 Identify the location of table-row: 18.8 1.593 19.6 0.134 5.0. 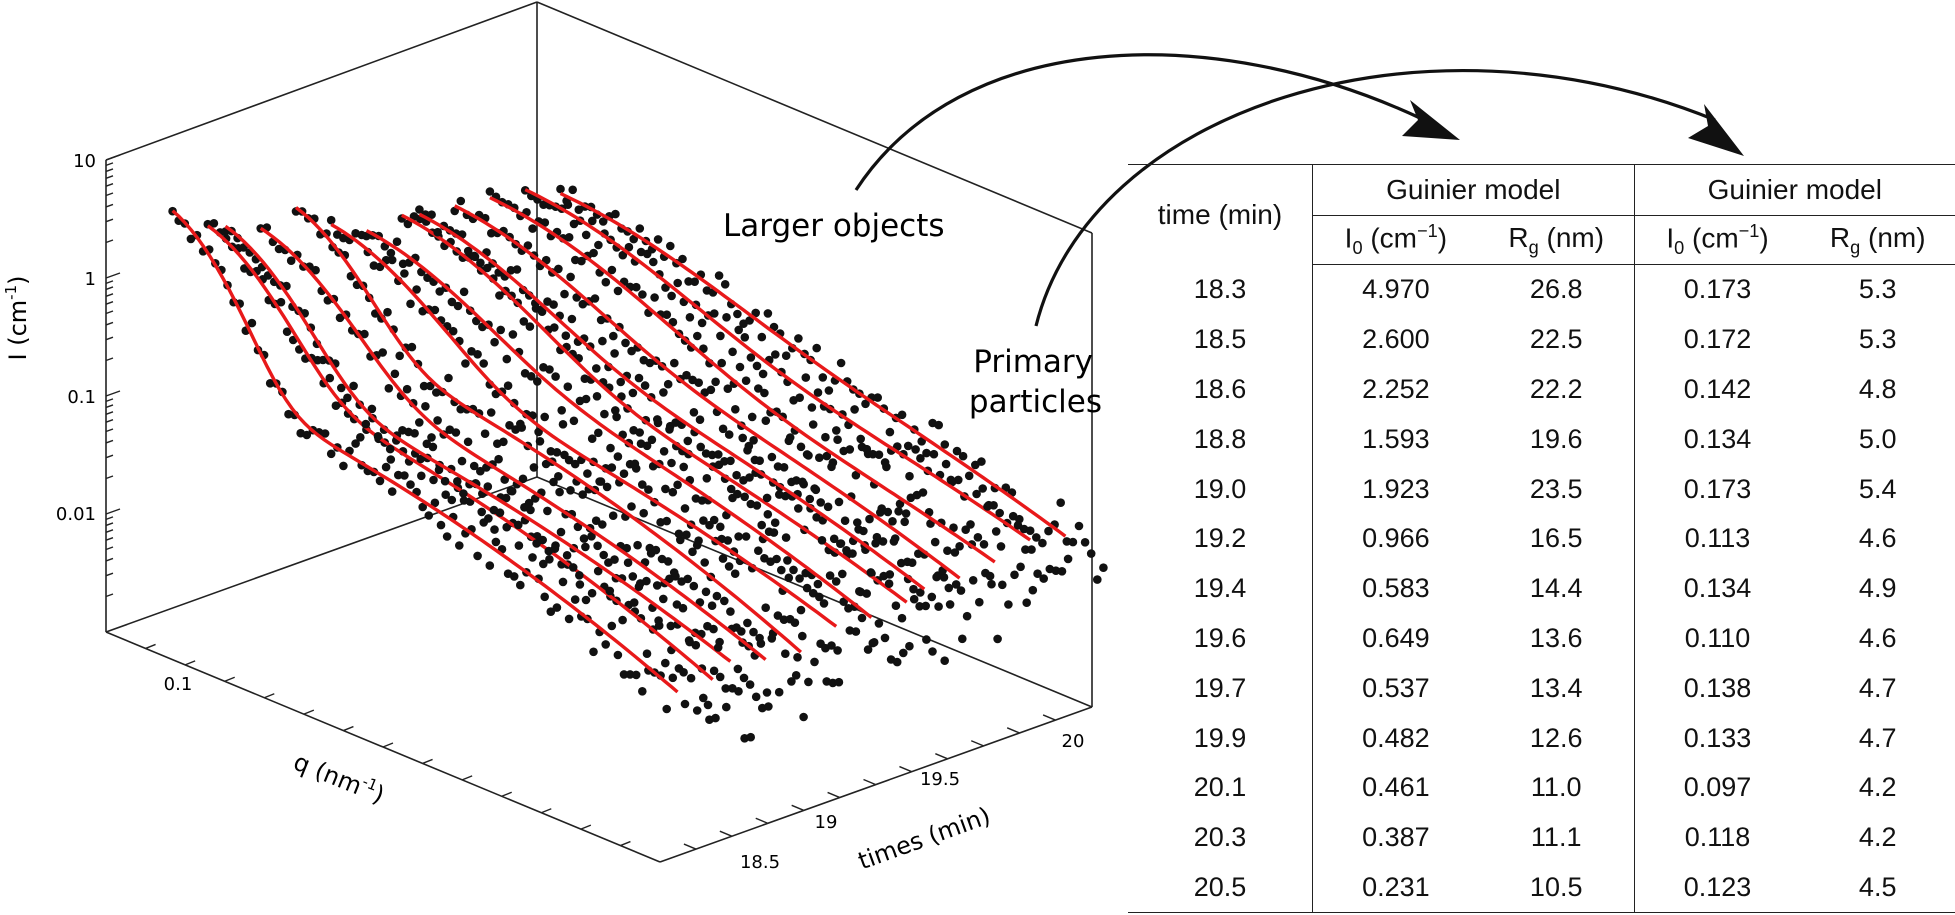
(1541, 439).